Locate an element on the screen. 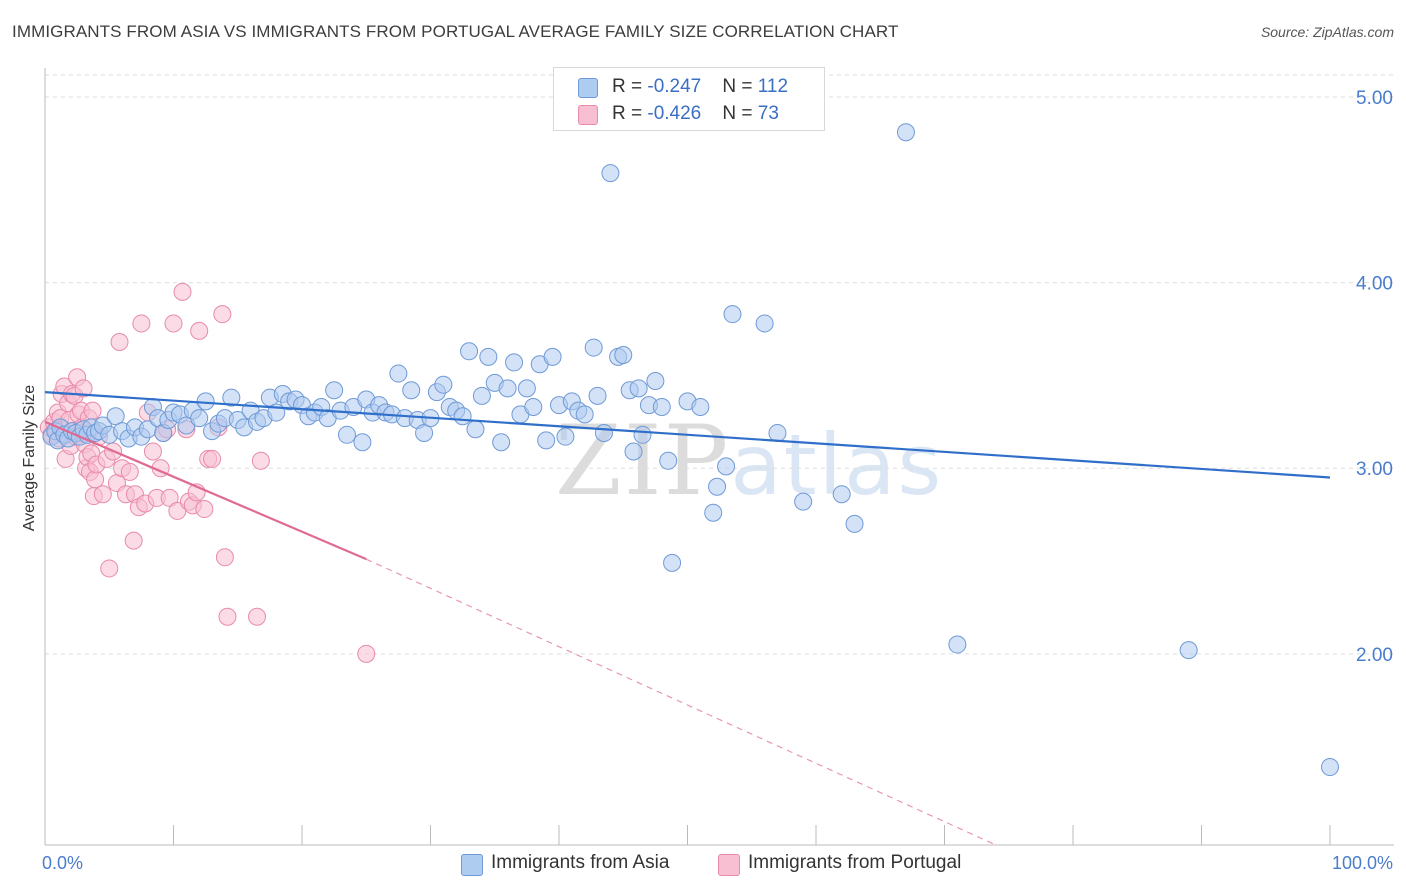  watermark: ZIPatlas is located at coordinates (749, 461).